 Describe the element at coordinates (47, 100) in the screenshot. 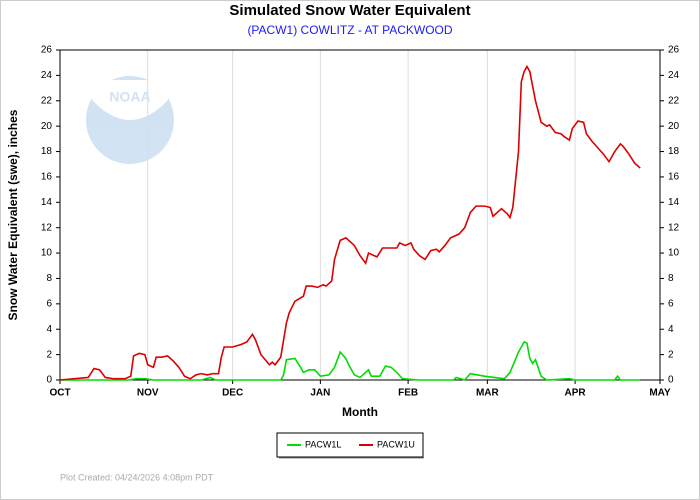

I see `y-tick-label: 22` at that location.